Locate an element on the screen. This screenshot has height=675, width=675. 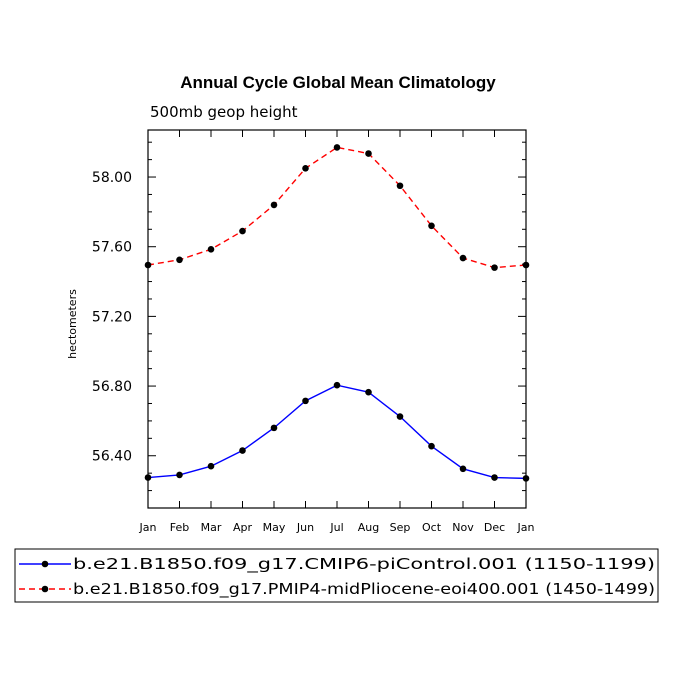
y-tick-labels: 58.00 57.60 57.20 56.80 56.40 is located at coordinates (112, 317).